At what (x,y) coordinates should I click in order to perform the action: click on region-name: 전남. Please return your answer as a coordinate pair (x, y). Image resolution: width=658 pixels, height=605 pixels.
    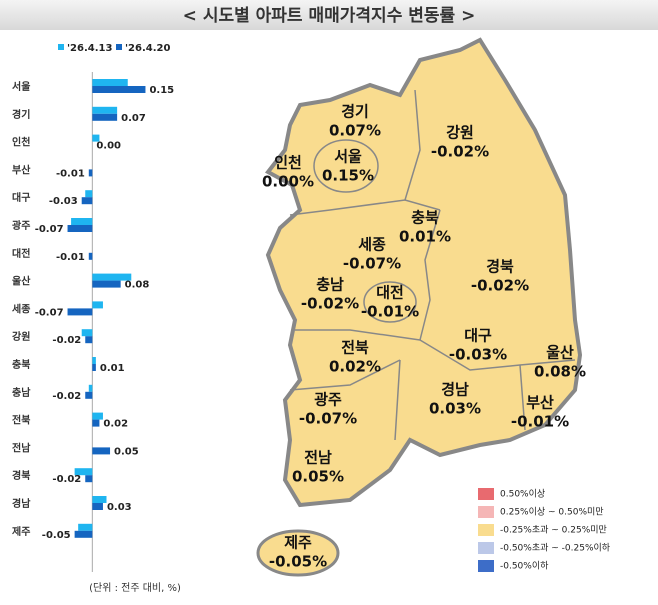
    Looking at the image, I should click on (318, 458).